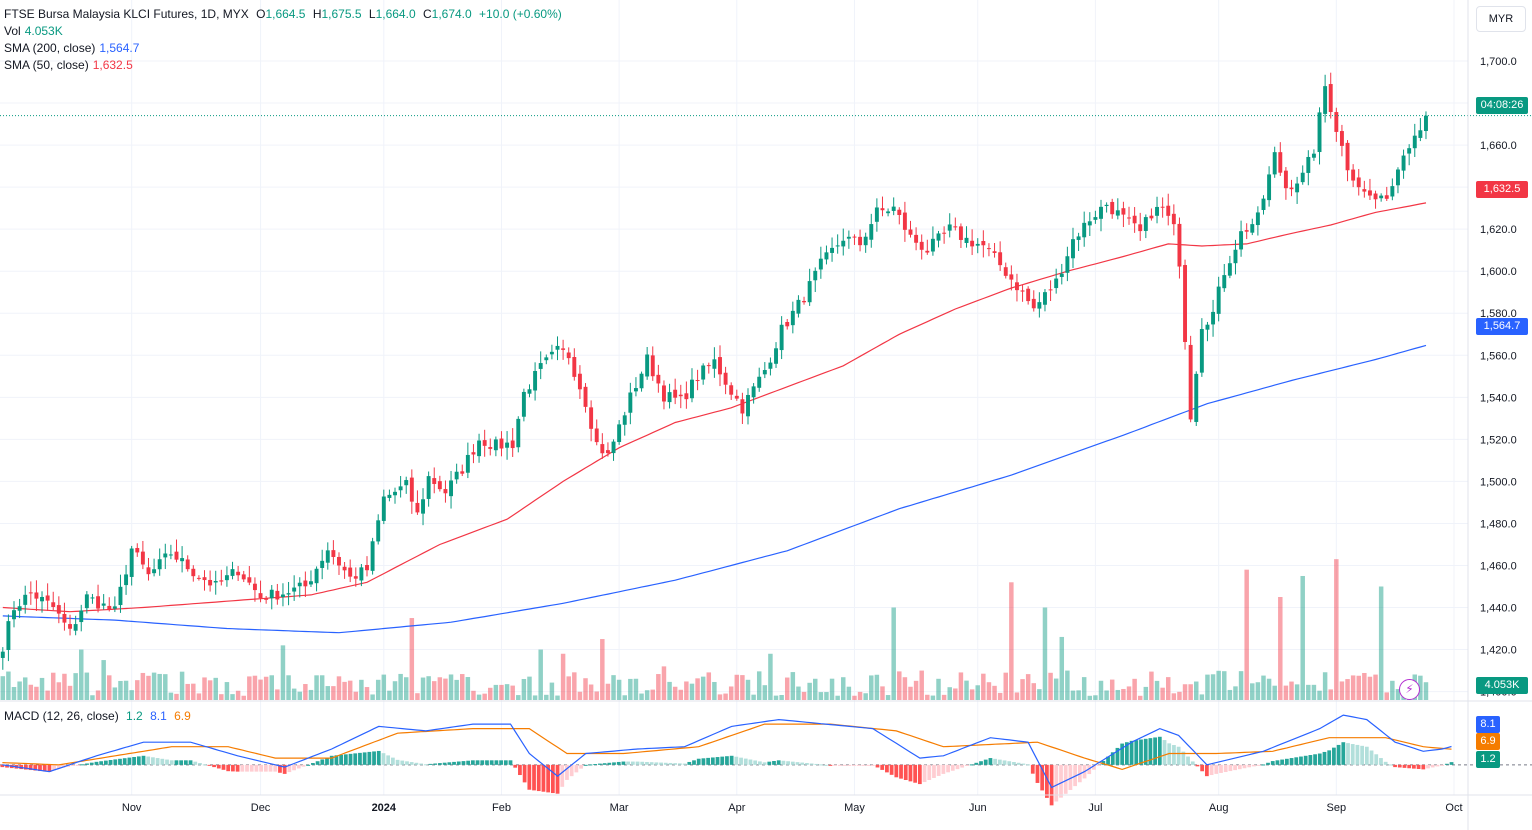 This screenshot has width=1532, height=830. I want to click on high-value: 1,675.5, so click(341, 14).